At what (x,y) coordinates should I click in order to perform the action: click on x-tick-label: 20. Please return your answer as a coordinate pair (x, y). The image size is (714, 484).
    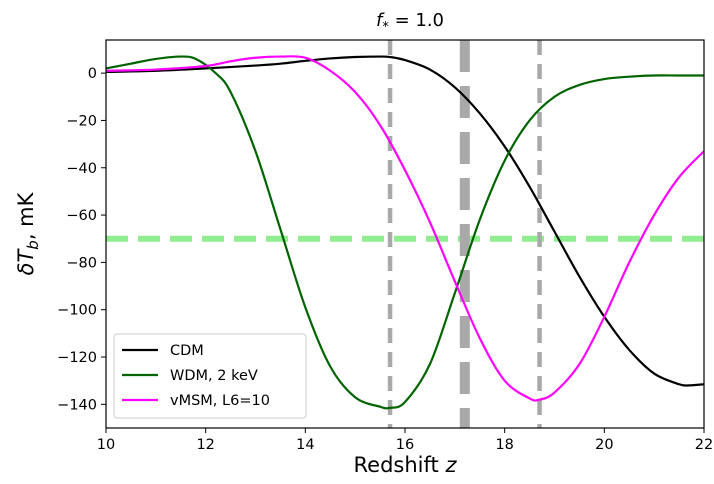
    Looking at the image, I should click on (604, 445).